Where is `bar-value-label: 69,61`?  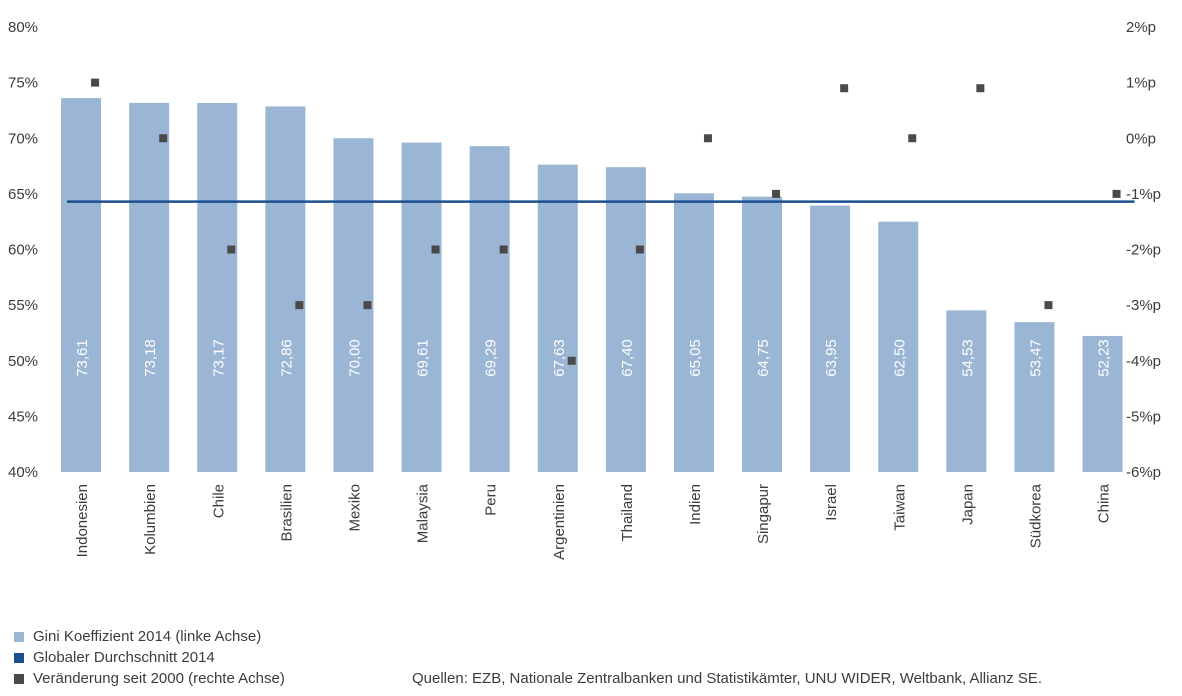 bar-value-label: 69,61 is located at coordinates (423, 358).